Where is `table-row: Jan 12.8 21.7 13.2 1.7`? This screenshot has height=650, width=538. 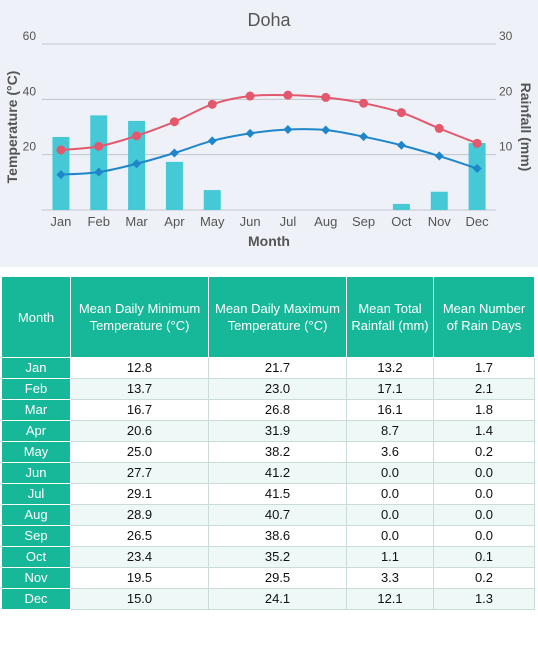
table-row: Jan 12.8 21.7 13.2 1.7 is located at coordinates (268, 368).